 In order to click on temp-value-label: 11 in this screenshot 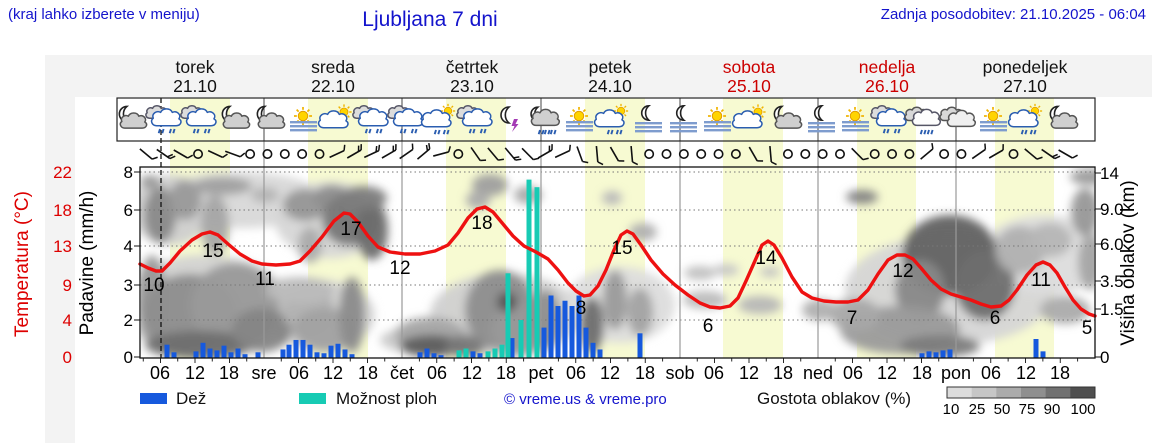, I will do `click(1041, 280)`.